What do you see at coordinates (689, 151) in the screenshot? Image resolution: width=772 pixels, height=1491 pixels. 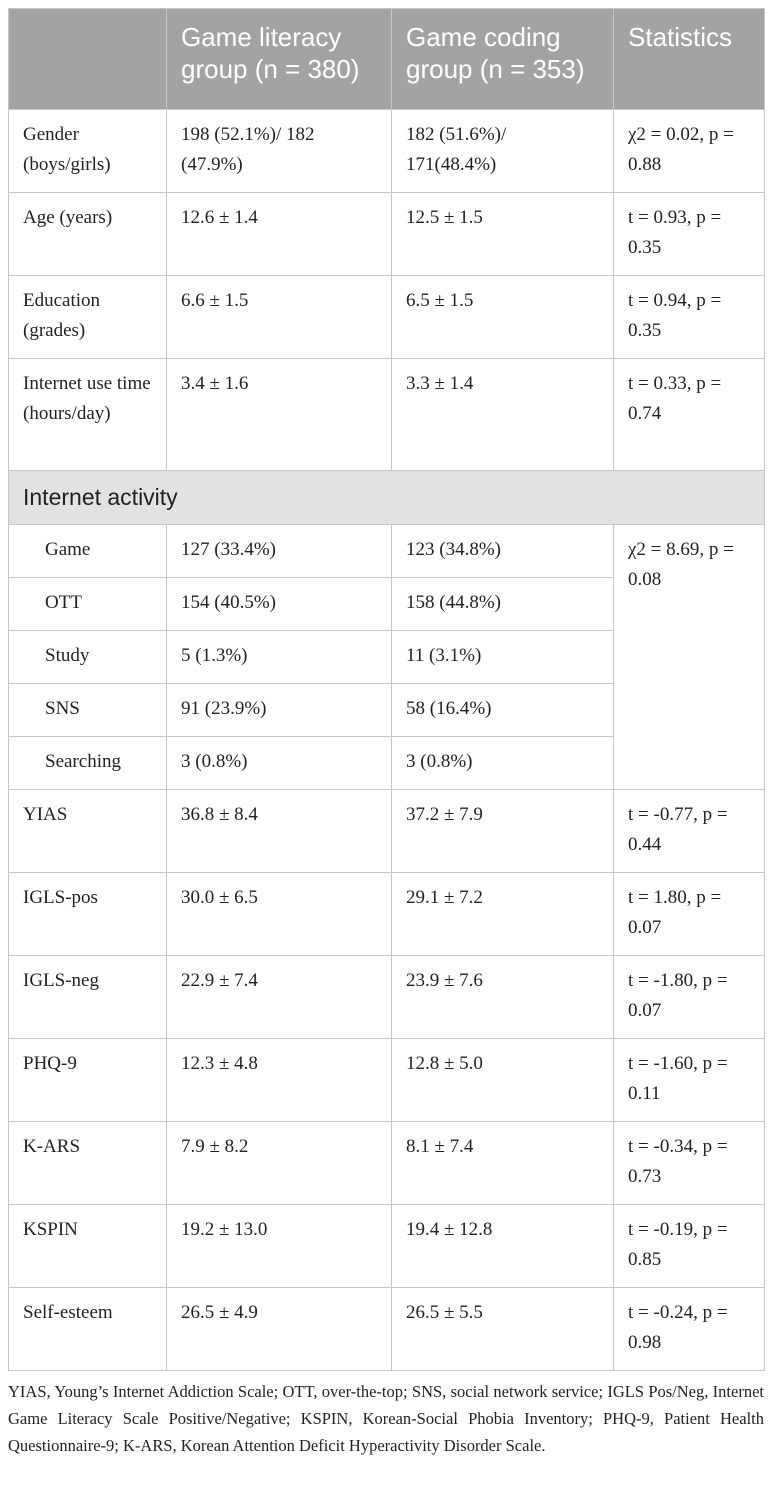 I see `cell-statistics: χ2 = 0.02, p = 0.88` at bounding box center [689, 151].